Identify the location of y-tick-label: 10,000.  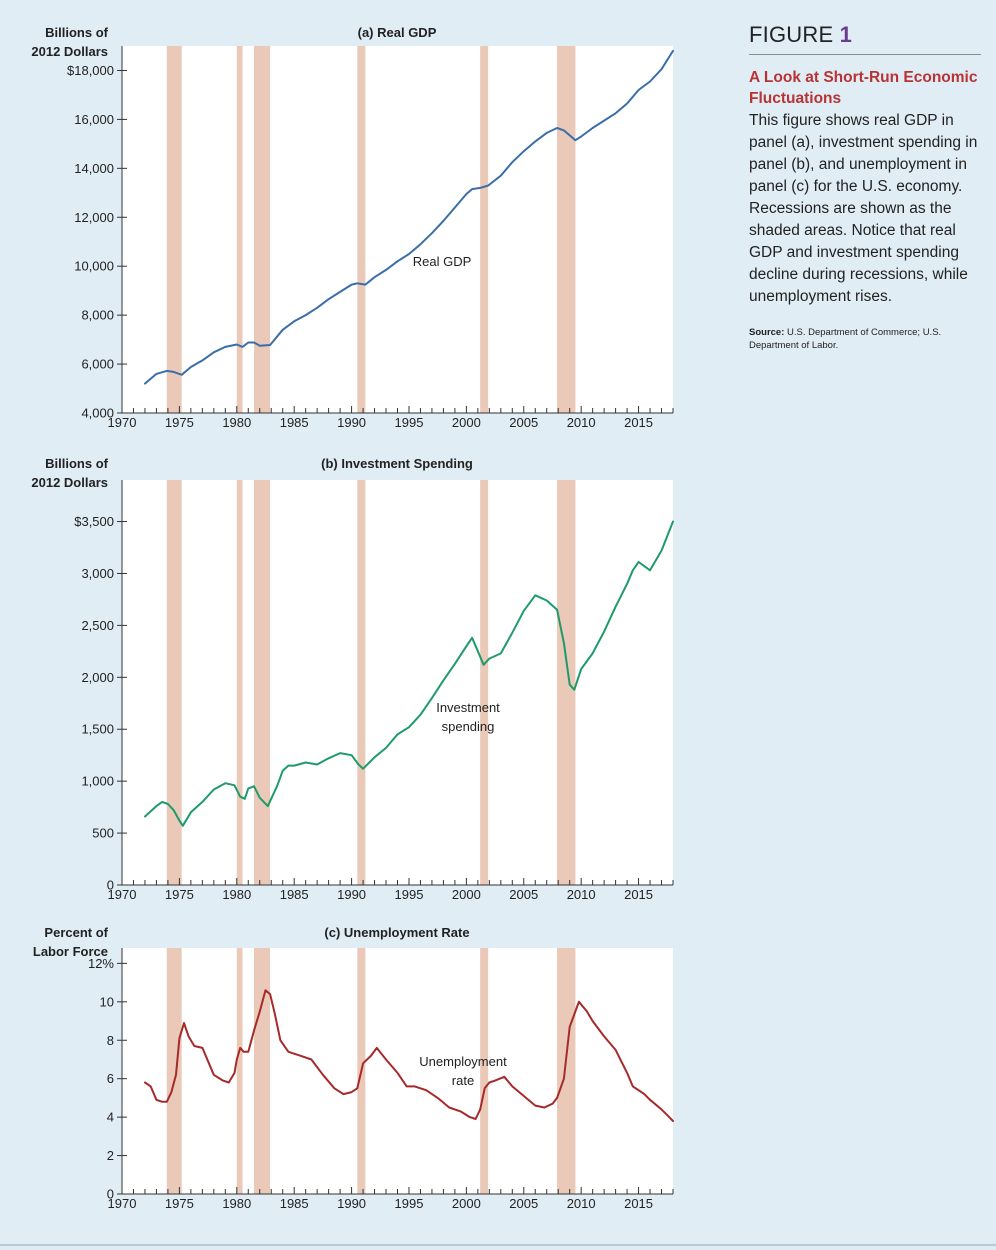
(94, 266).